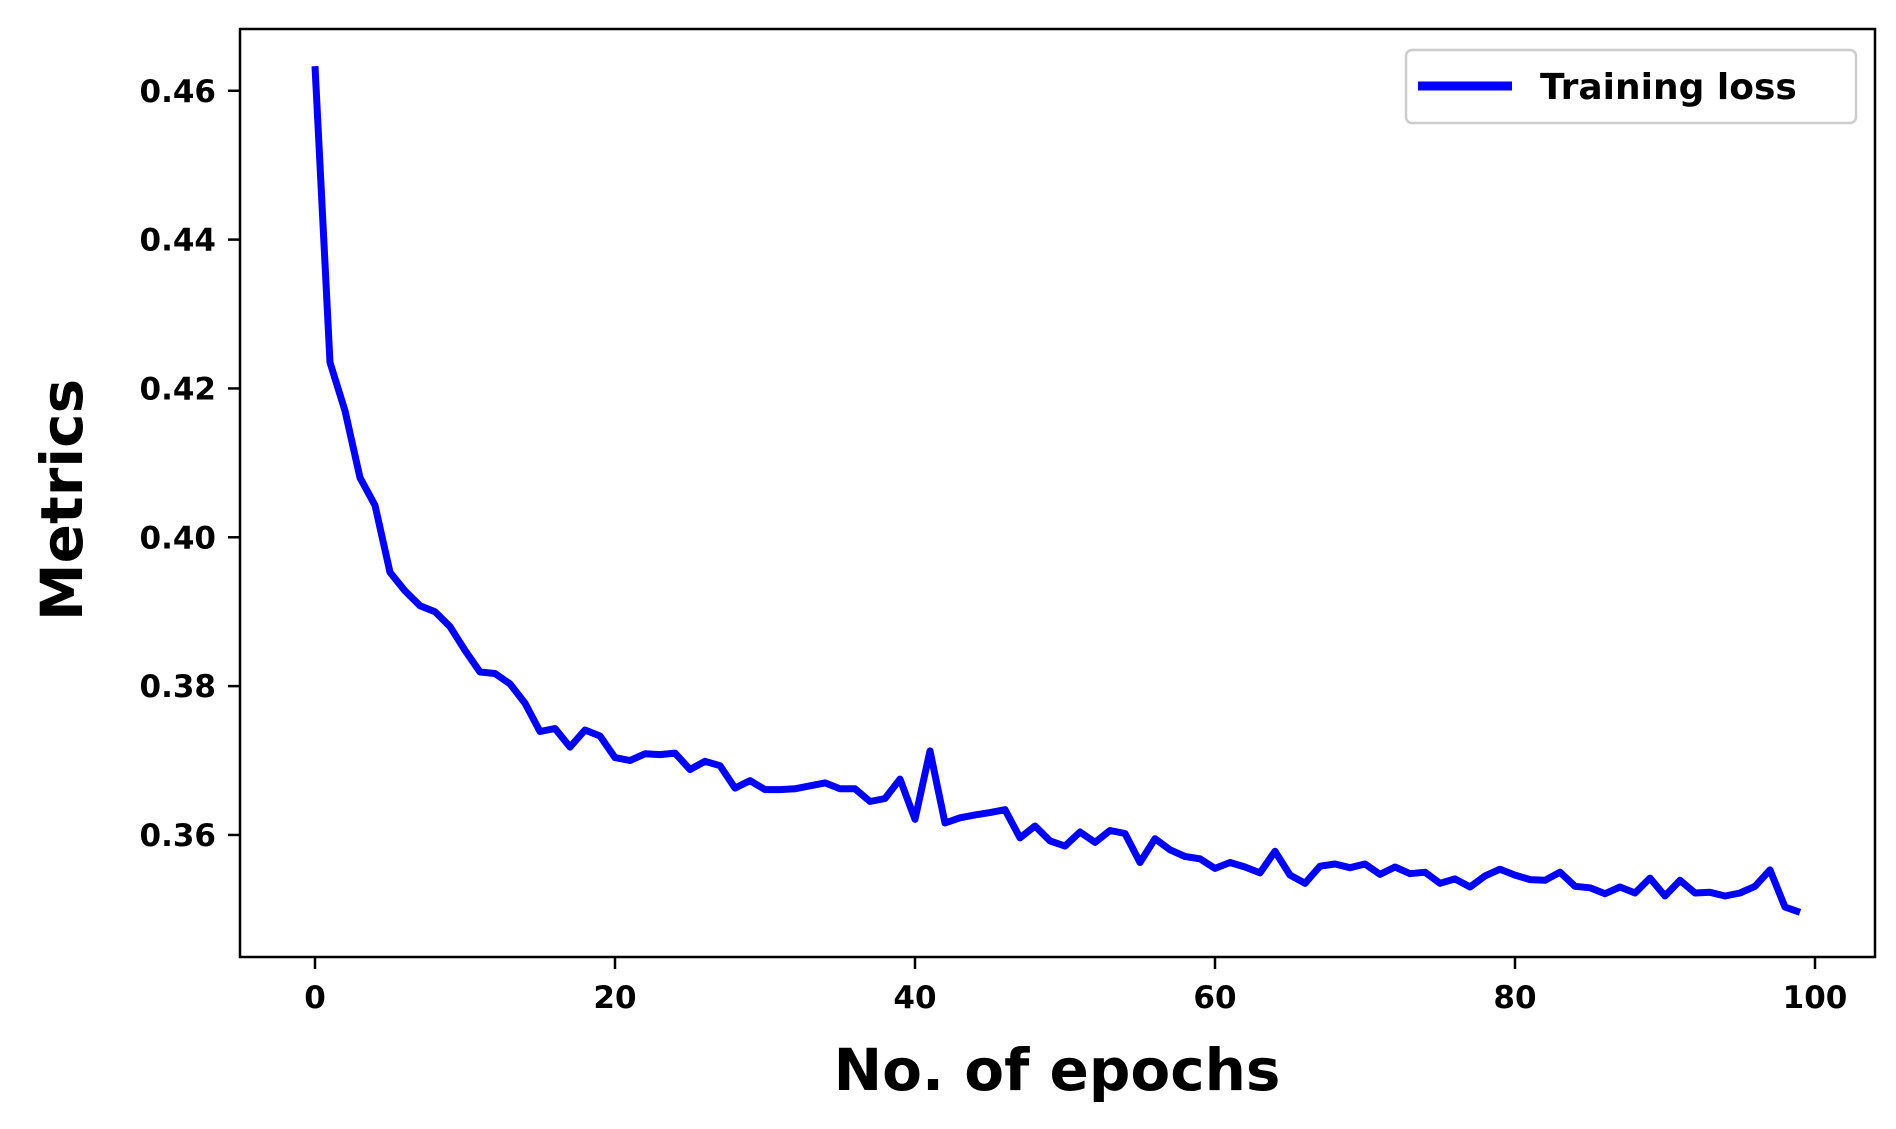 Image resolution: width=1896 pixels, height=1129 pixels. I want to click on legend: Training loss, so click(1631, 86).